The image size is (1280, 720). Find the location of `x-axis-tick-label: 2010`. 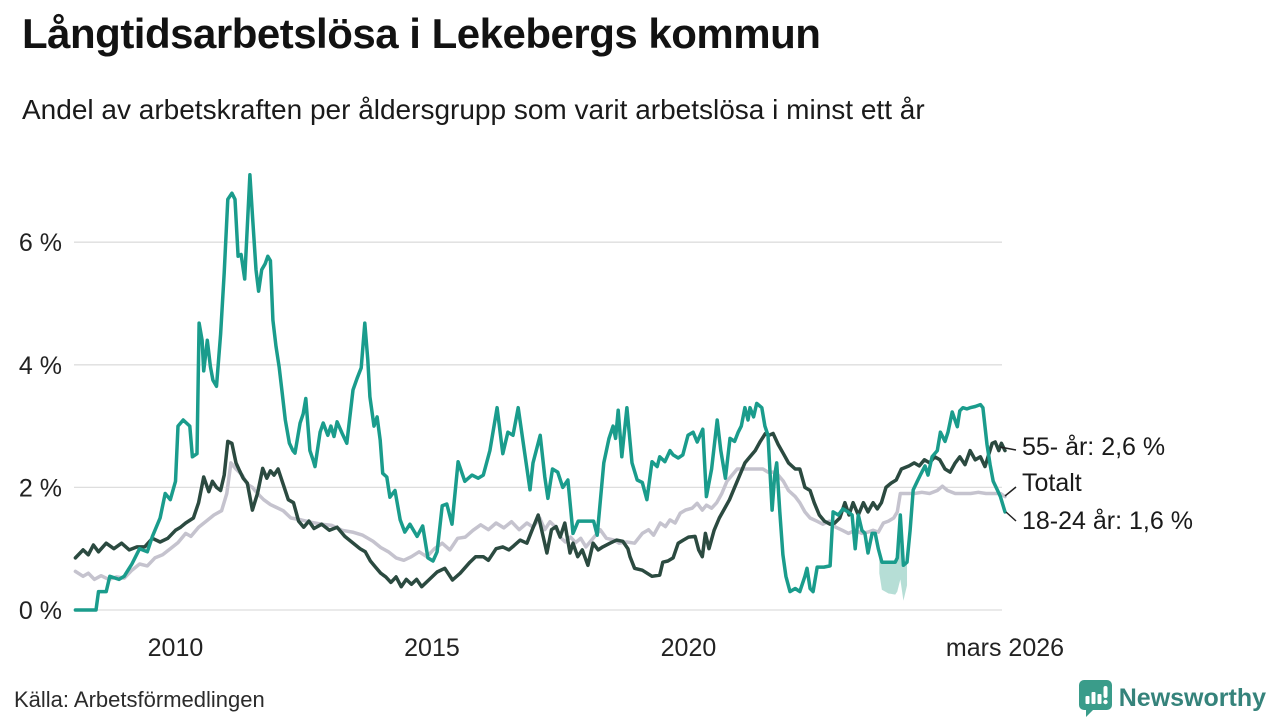

x-axis-tick-label: 2010 is located at coordinates (176, 648).